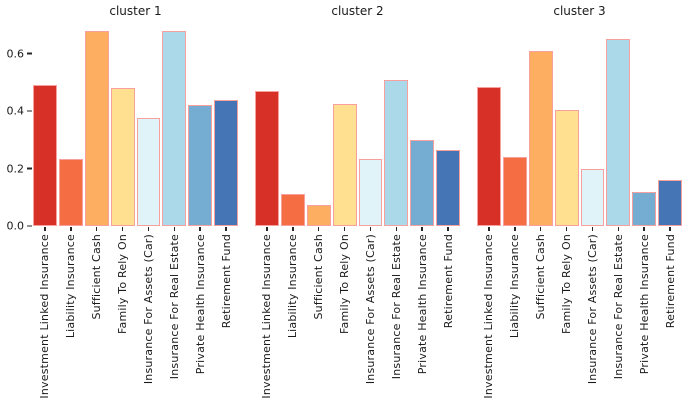 Image resolution: width=685 pixels, height=413 pixels. I want to click on y-tick: 0.4, so click(19, 111).